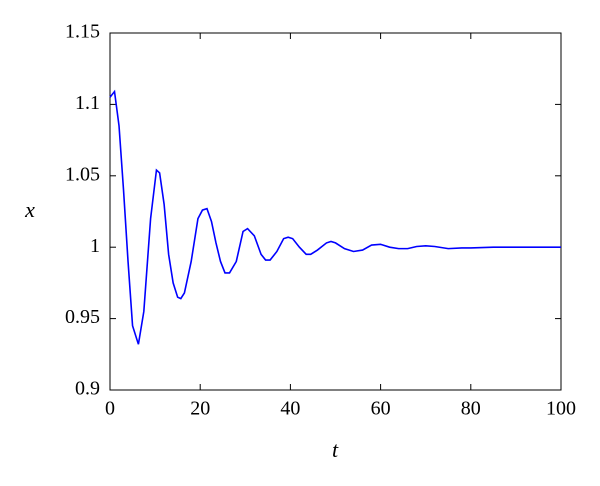 This screenshot has height=486, width=600. Describe the element at coordinates (200, 409) in the screenshot. I see `x-tick-label: 20` at that location.